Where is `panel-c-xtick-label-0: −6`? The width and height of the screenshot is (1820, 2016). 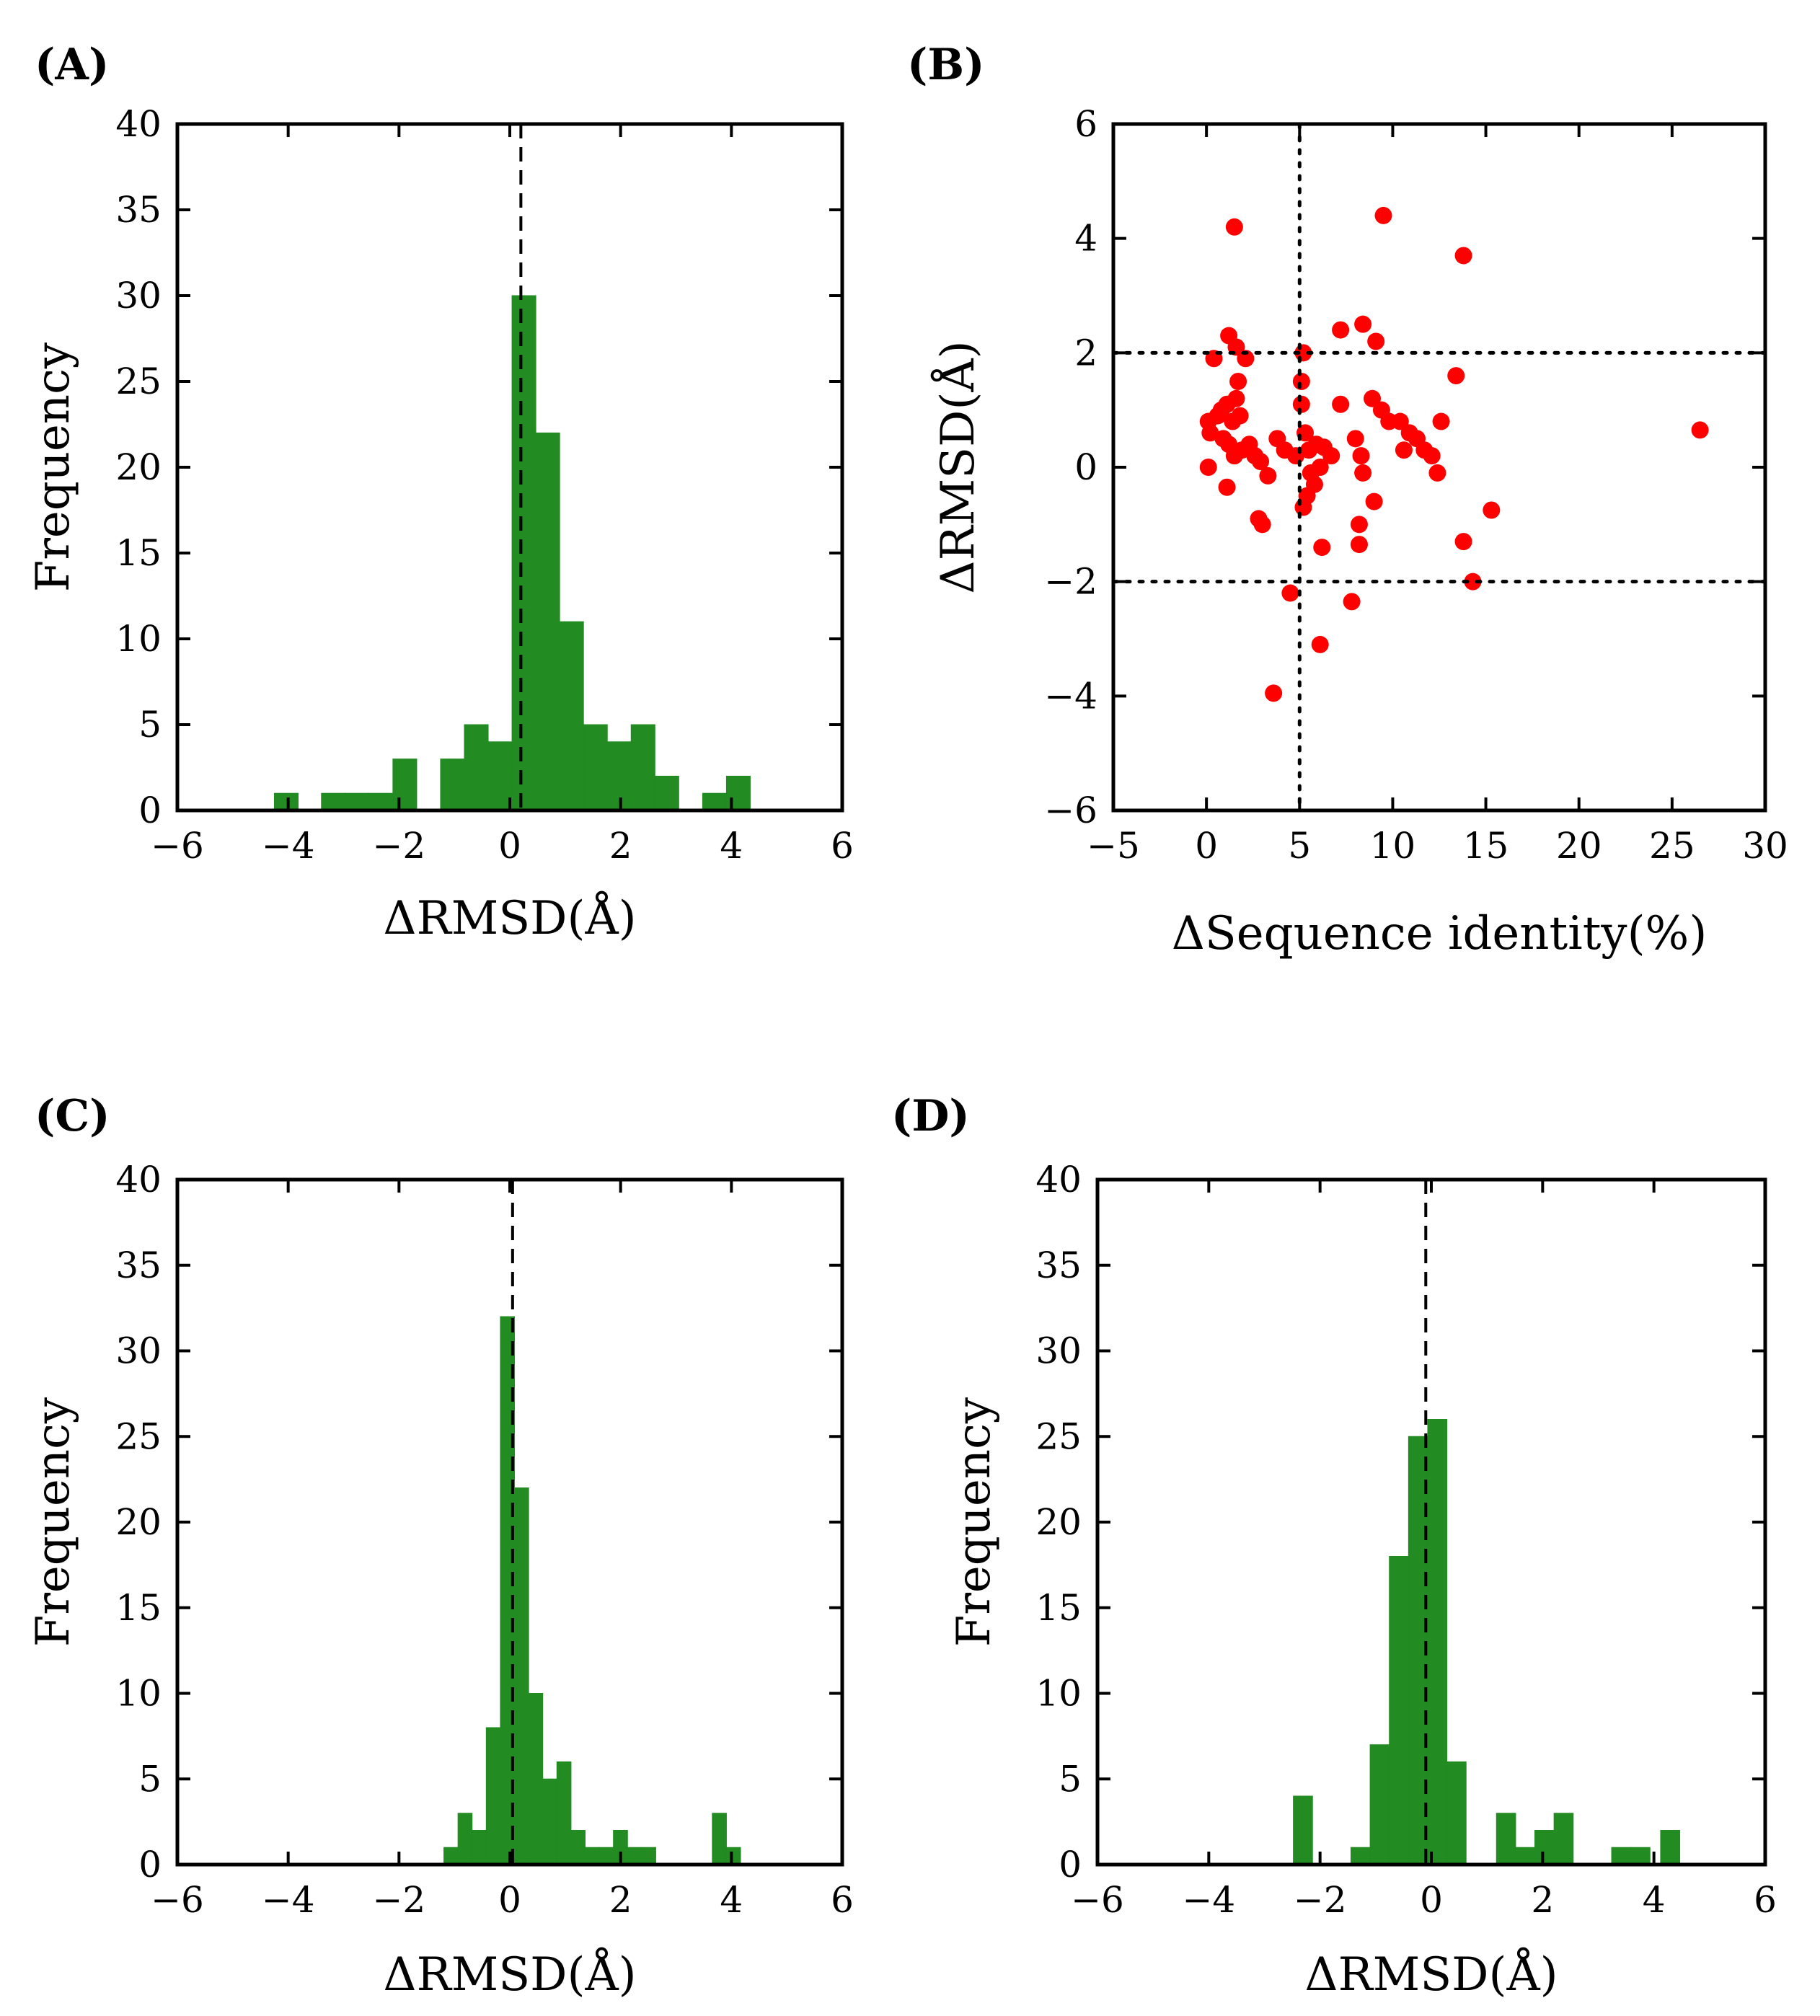
panel-c-xtick-label-0: −6 is located at coordinates (177, 1900).